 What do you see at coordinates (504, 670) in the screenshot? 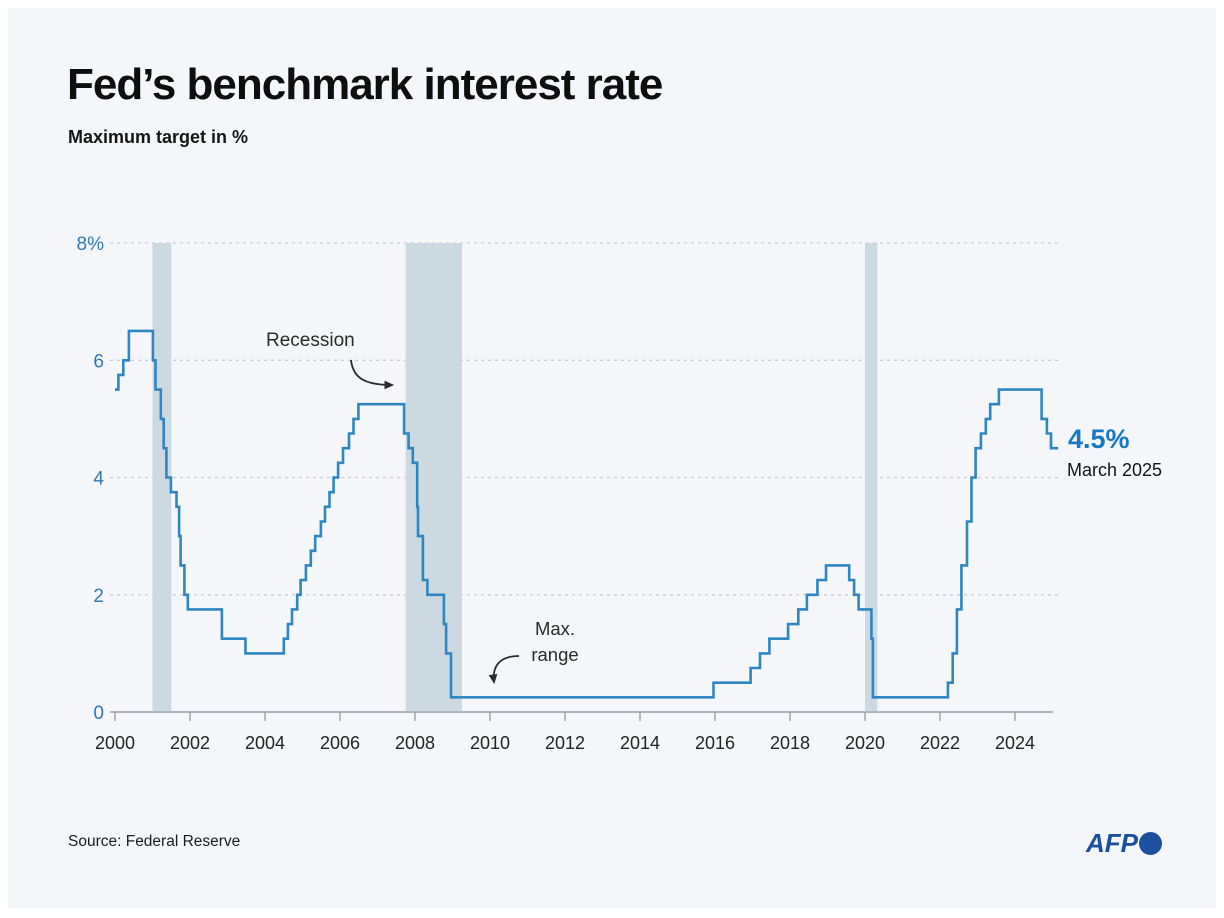
I see `max-range-arrow` at bounding box center [504, 670].